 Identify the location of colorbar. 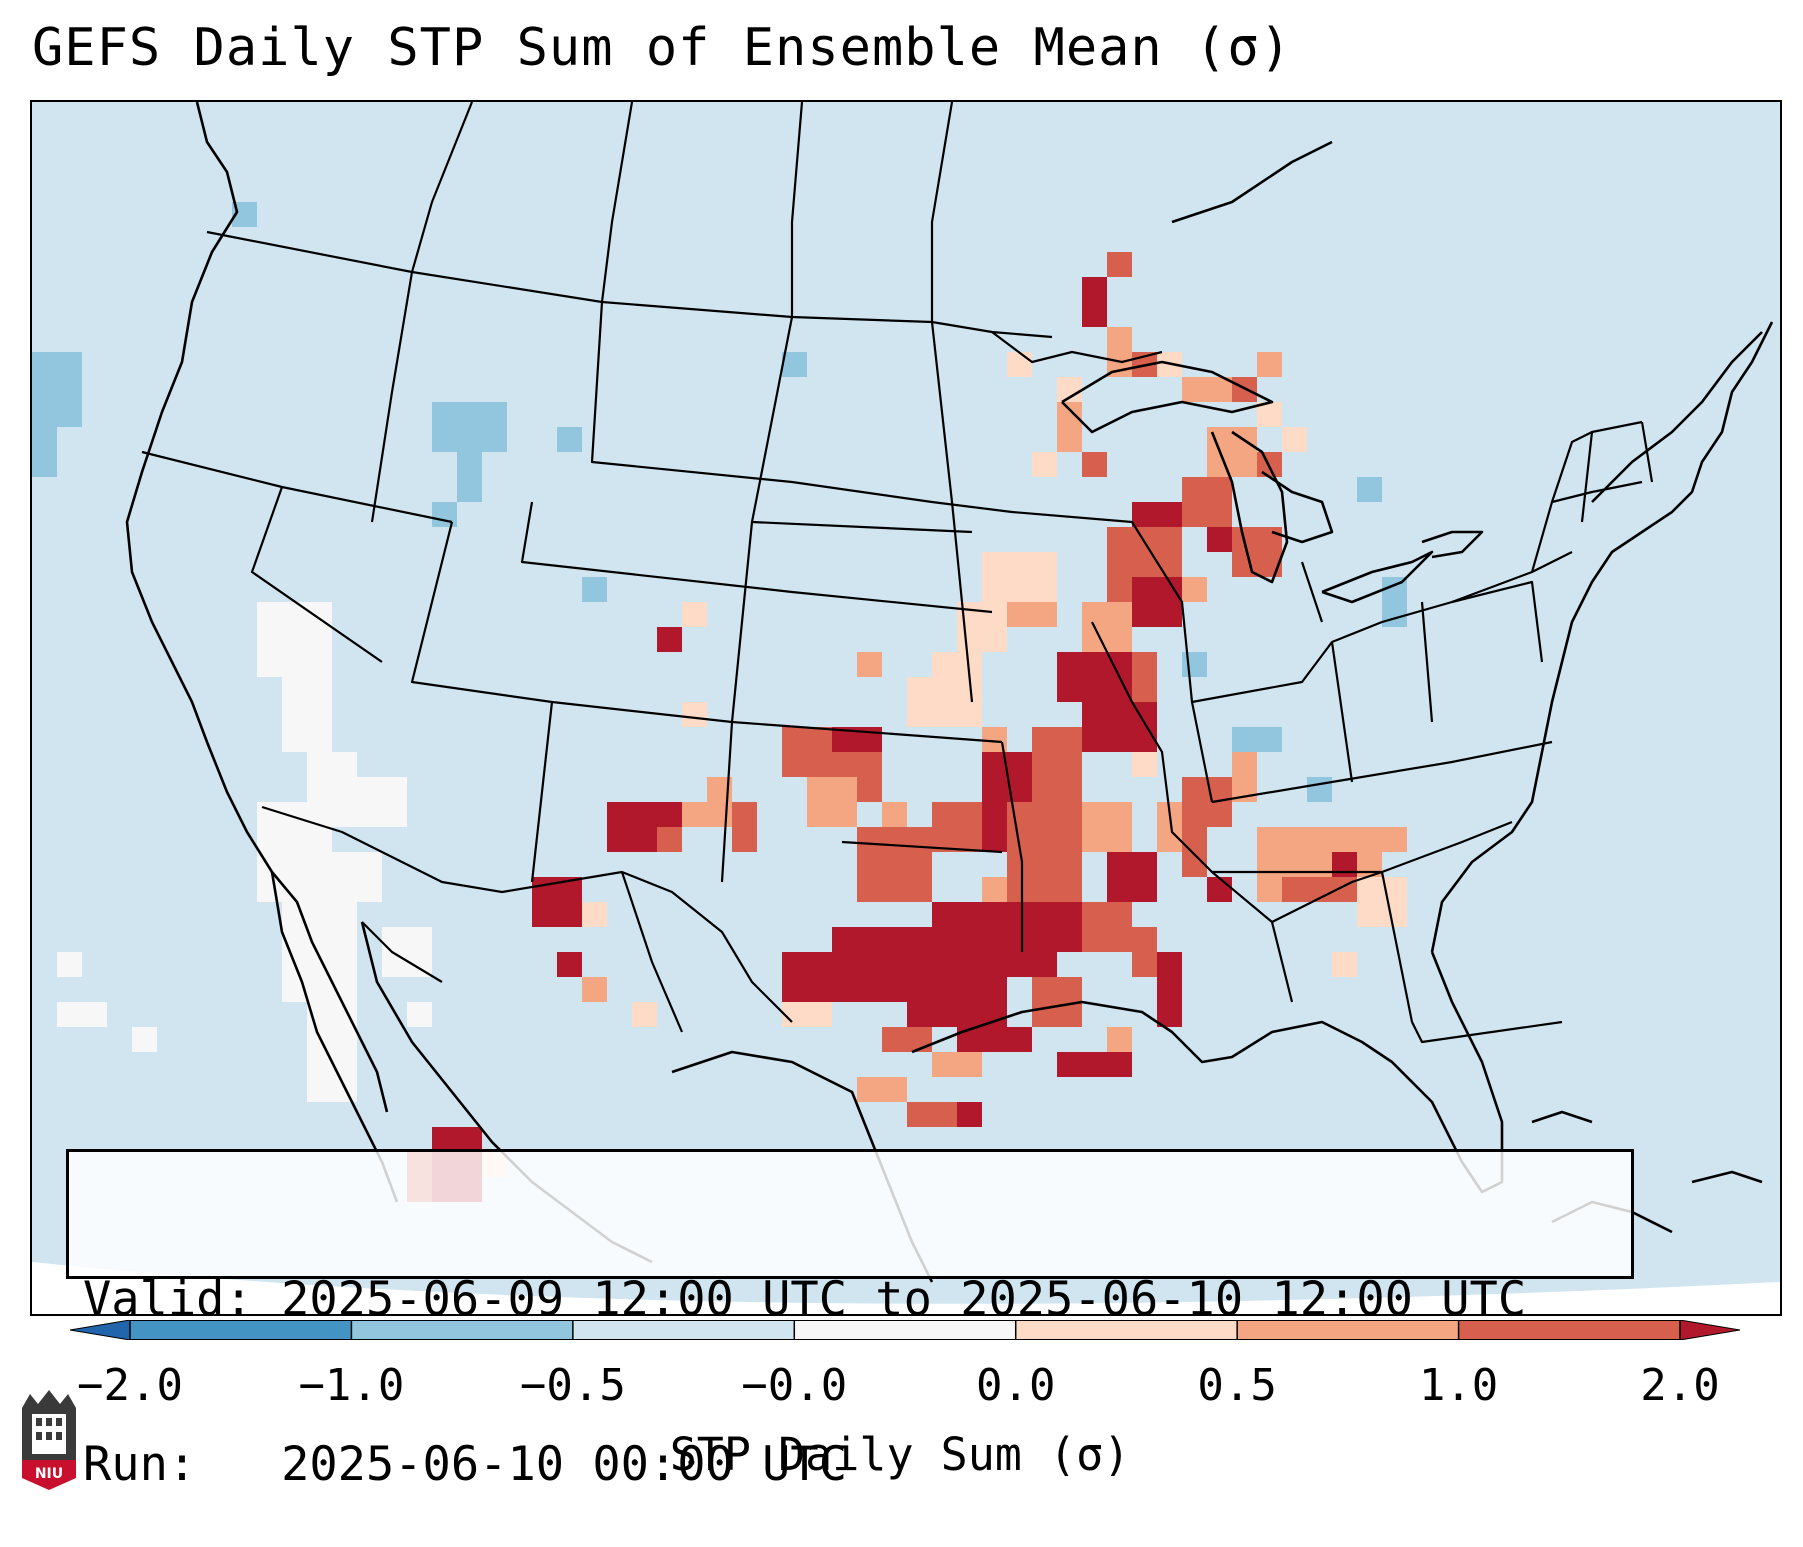
(905, 1330).